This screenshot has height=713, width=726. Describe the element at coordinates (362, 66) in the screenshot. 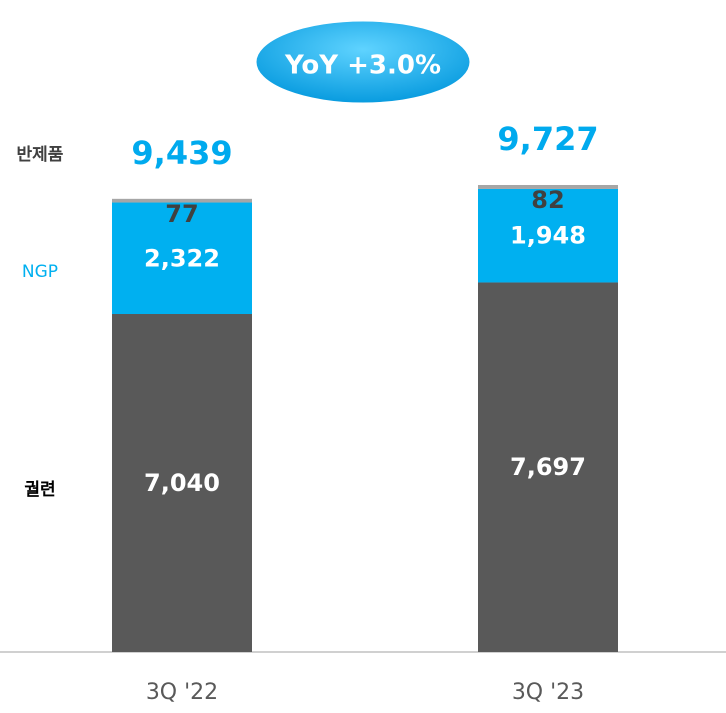

I see `annotation: YoY +3.0%` at that location.